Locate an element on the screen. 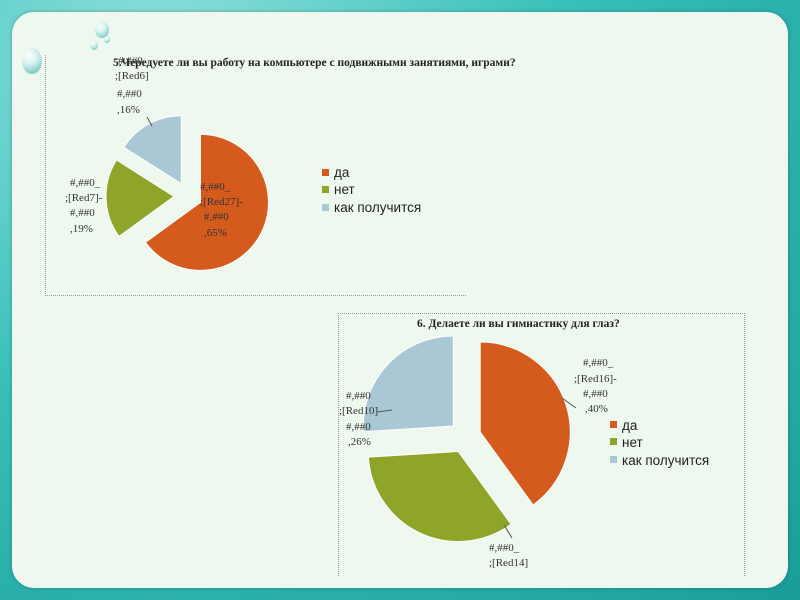 The image size is (800, 600). chart-2-label-kak-1: #,##0 is located at coordinates (358, 396).